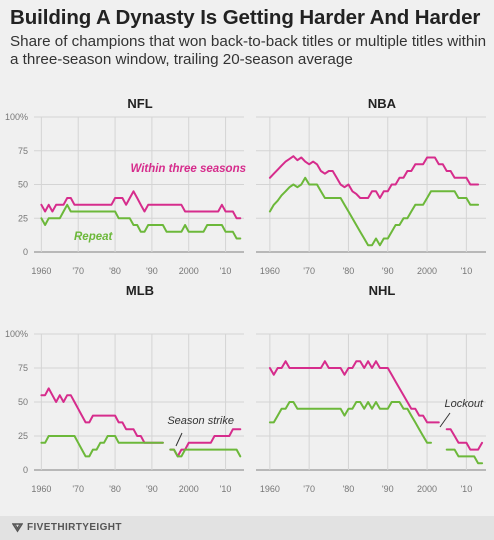  What do you see at coordinates (200, 421) in the screenshot?
I see `mlb-season-strike-label: Season strike` at bounding box center [200, 421].